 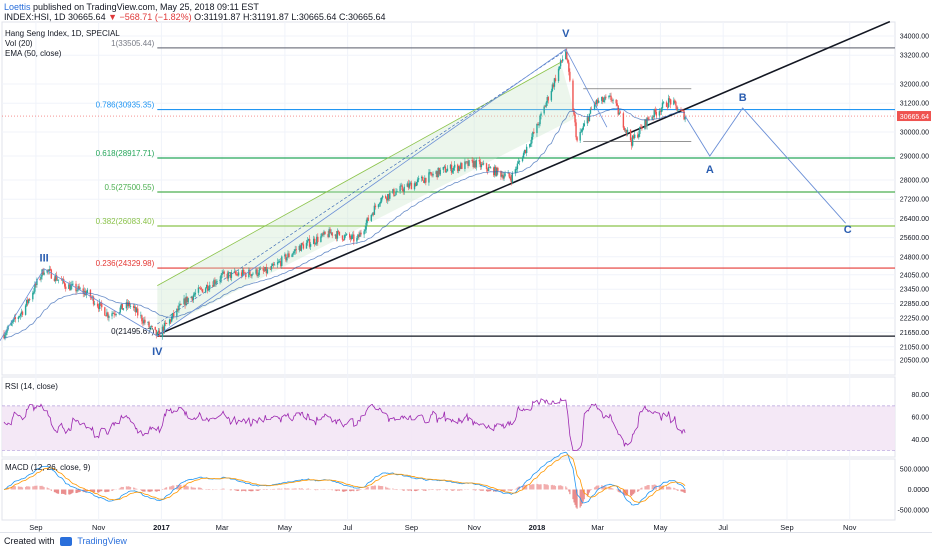 I want to click on y-tick-label: 28000.00, so click(x=914, y=181).